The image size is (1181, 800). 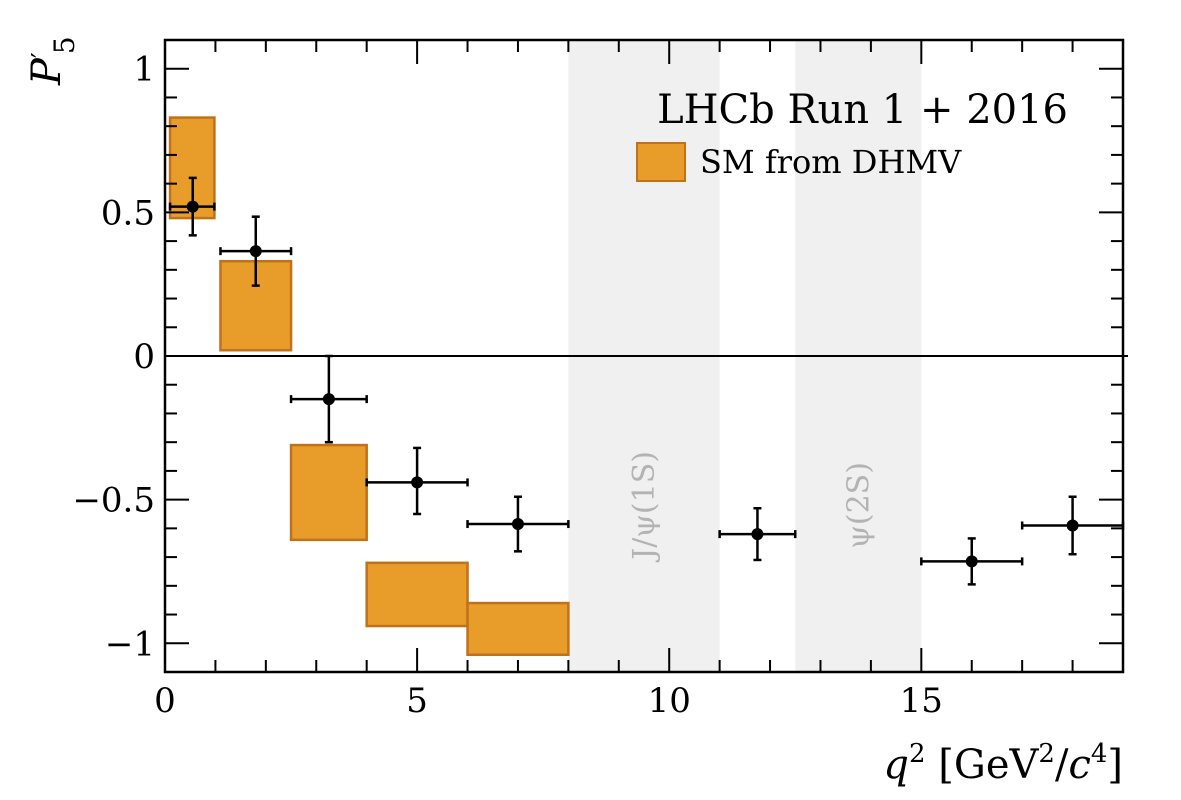 I want to click on y-tick-label: 0, so click(x=144, y=357).